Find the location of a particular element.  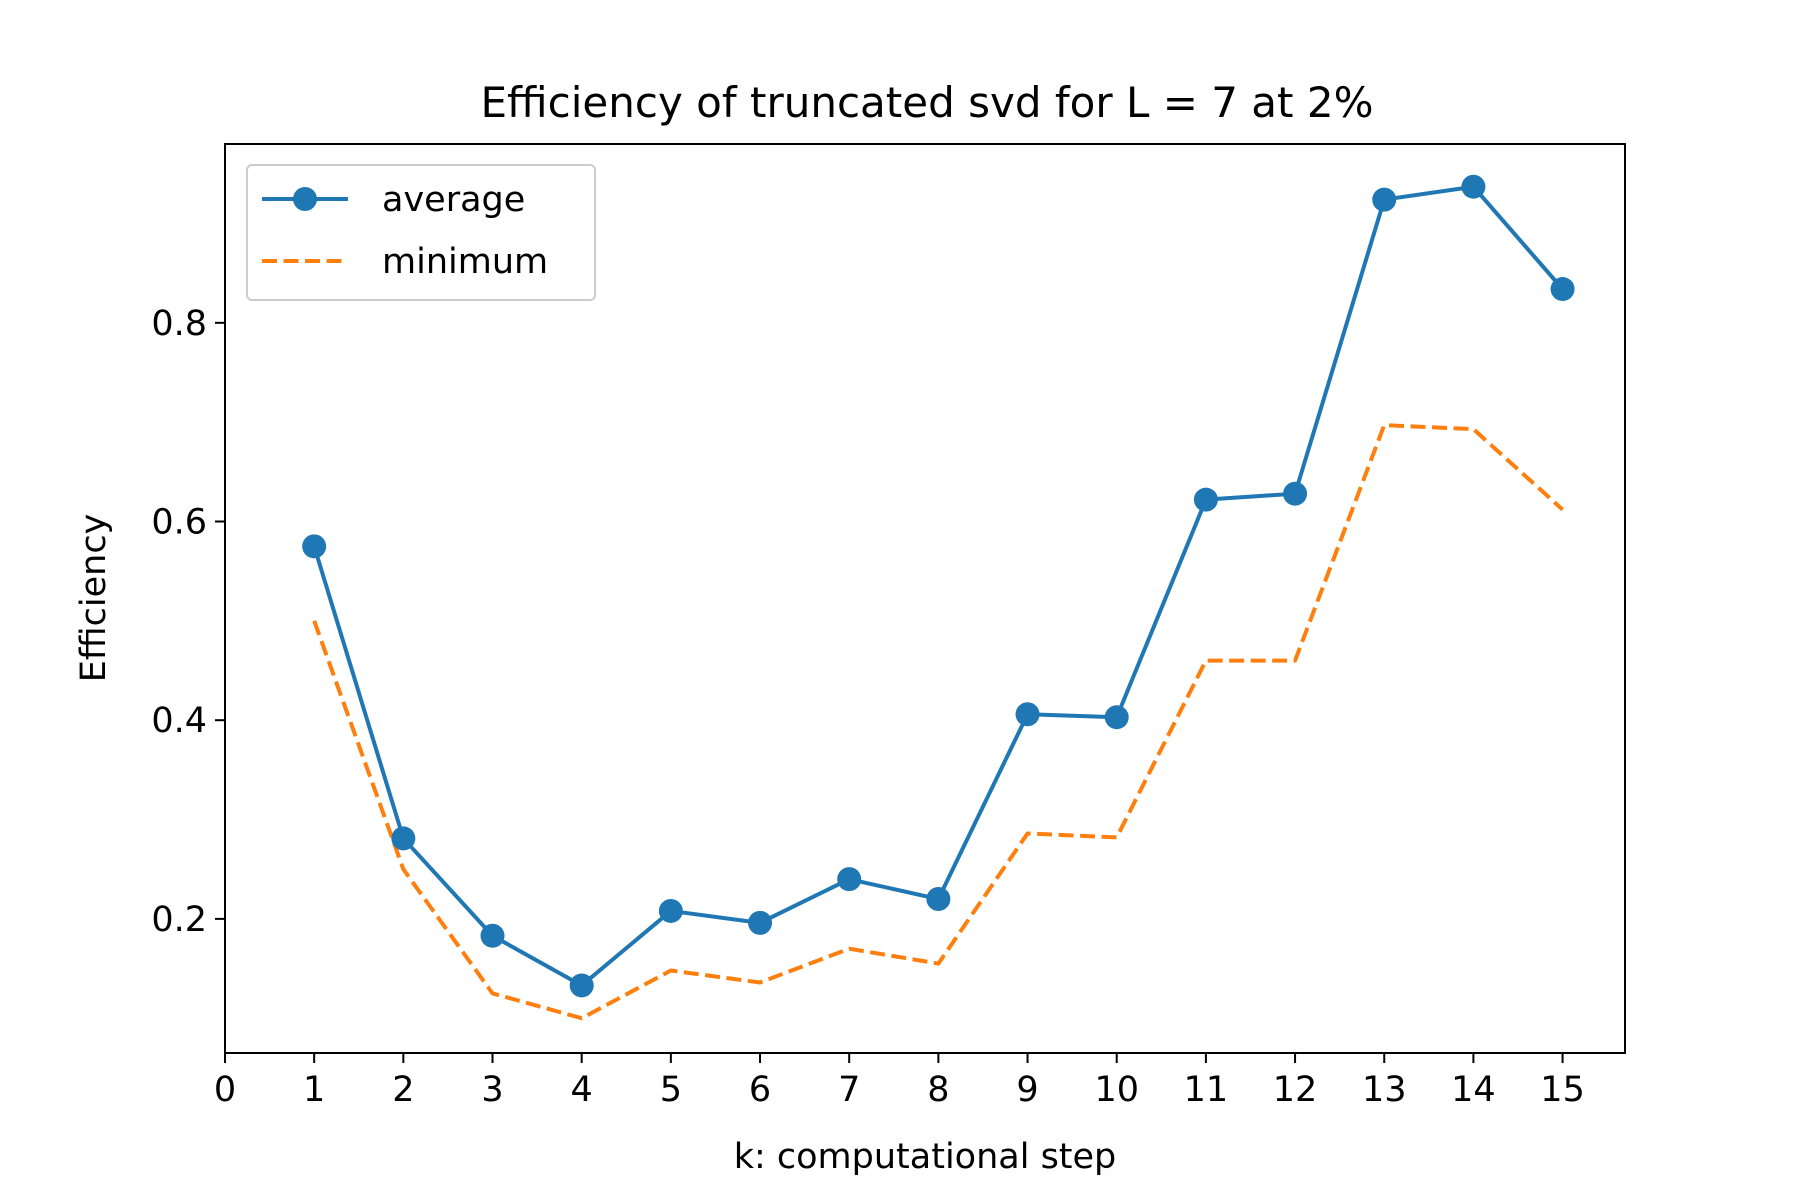

x-tick-label: 10 is located at coordinates (1116, 1090).